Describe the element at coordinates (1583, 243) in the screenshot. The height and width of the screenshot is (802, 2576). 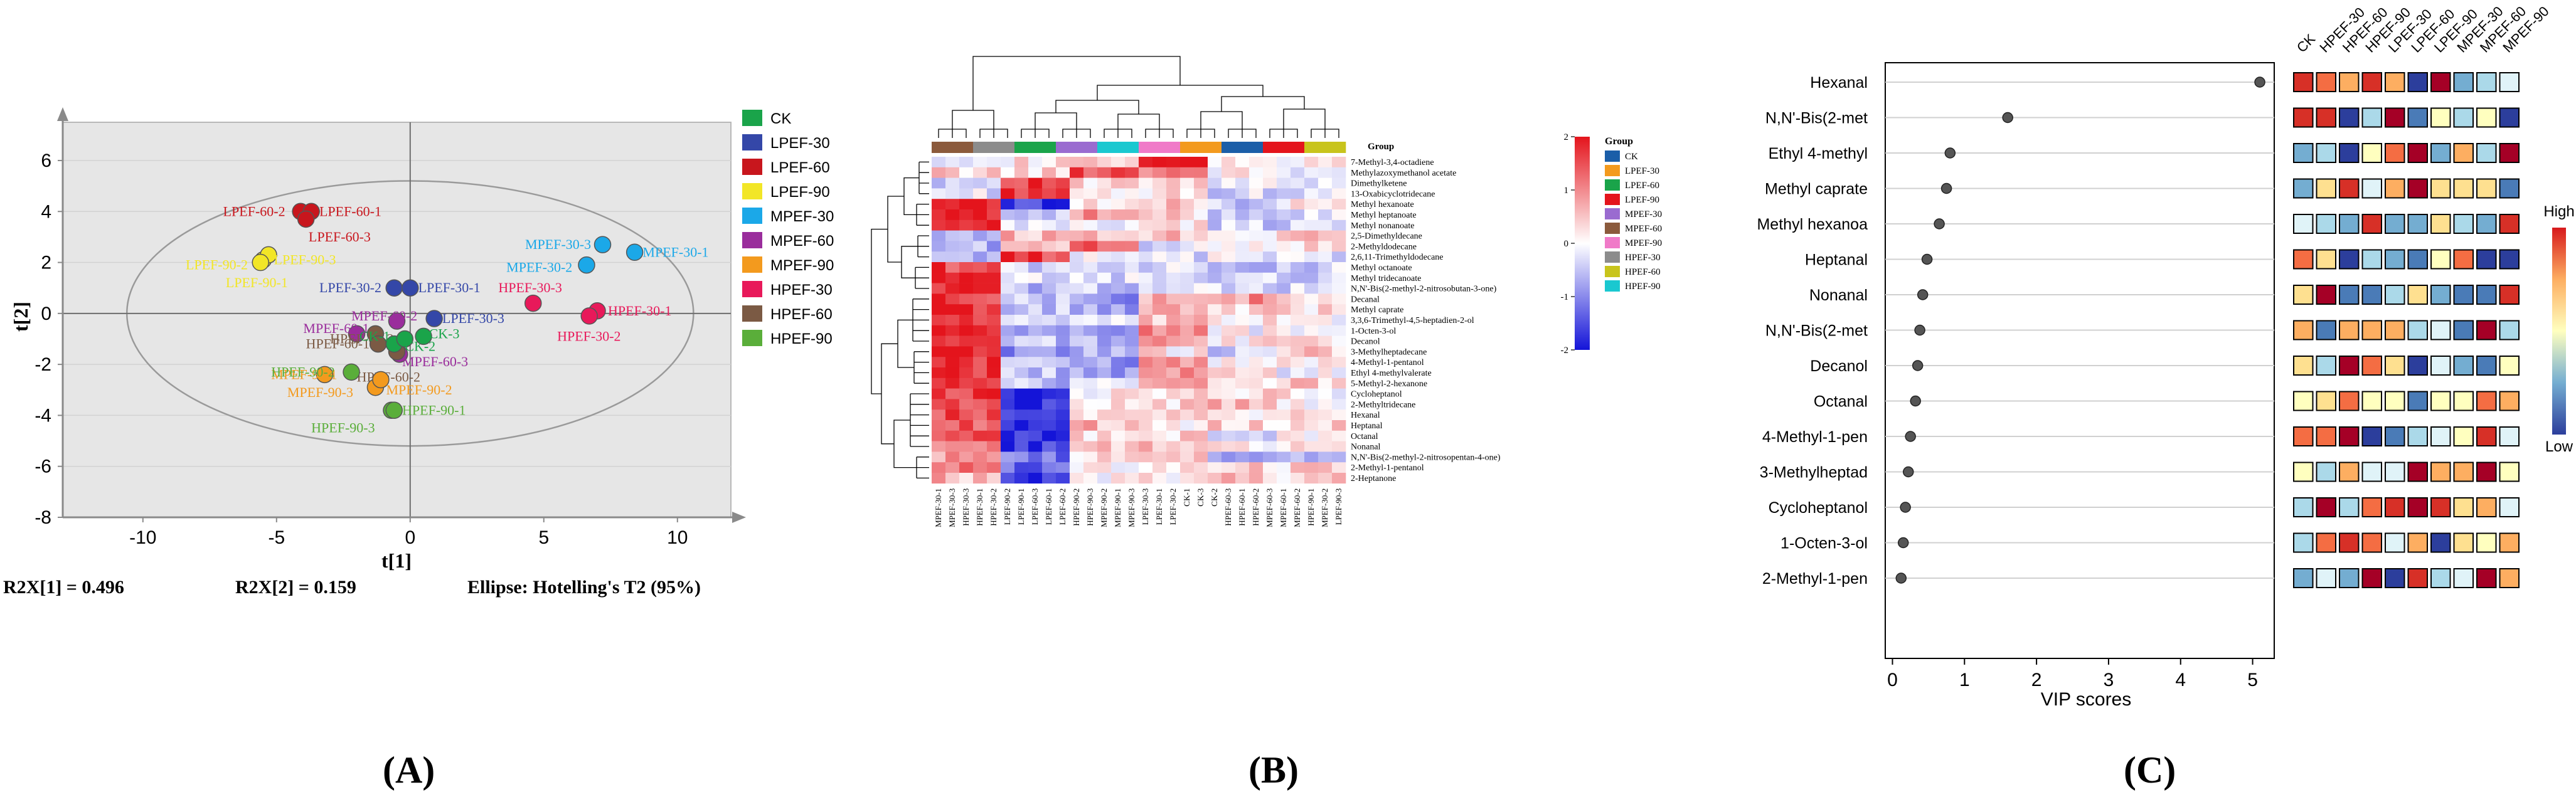
I see `heatmap-color-scale` at that location.